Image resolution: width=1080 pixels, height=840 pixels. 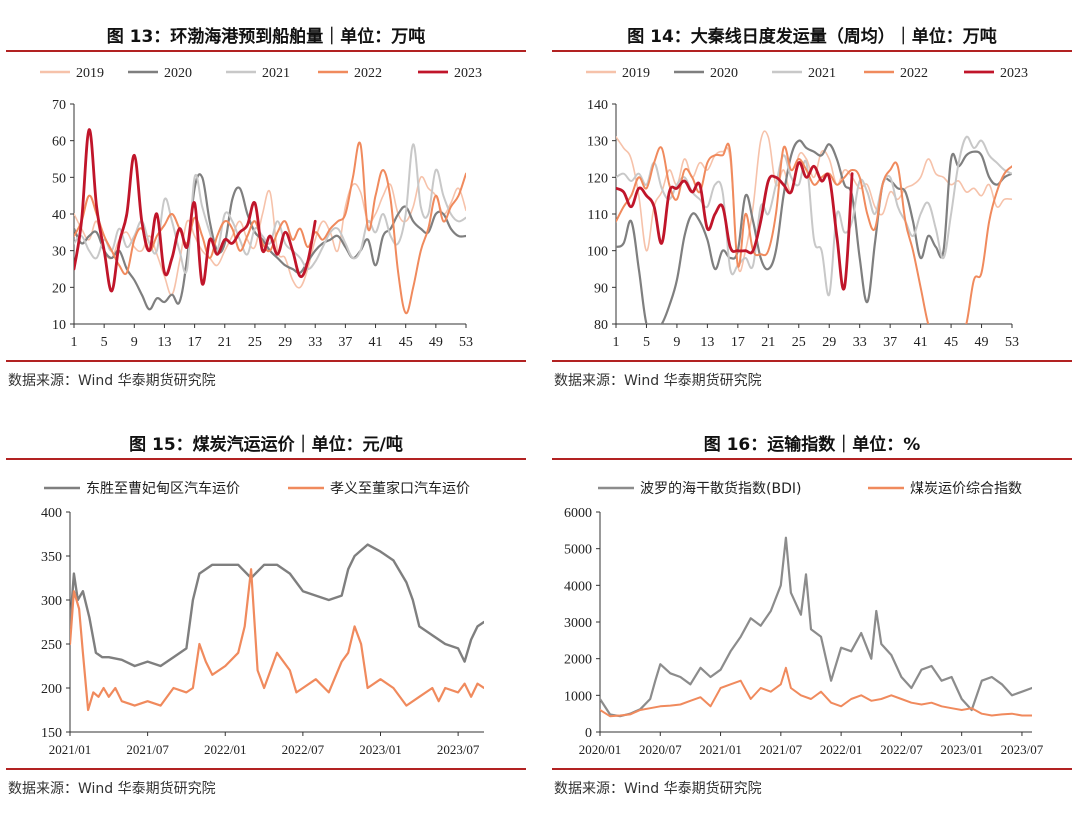 What do you see at coordinates (597, 142) in the screenshot?
I see `y-tick-label: 130` at bounding box center [597, 142].